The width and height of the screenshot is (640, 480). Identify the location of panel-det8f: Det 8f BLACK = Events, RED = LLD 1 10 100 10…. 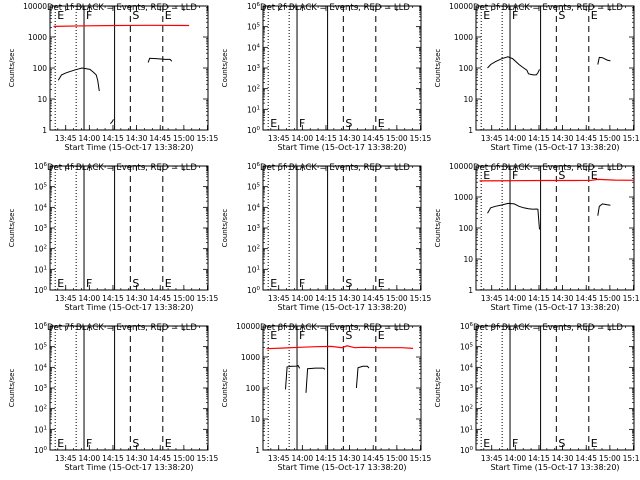
(326, 397).